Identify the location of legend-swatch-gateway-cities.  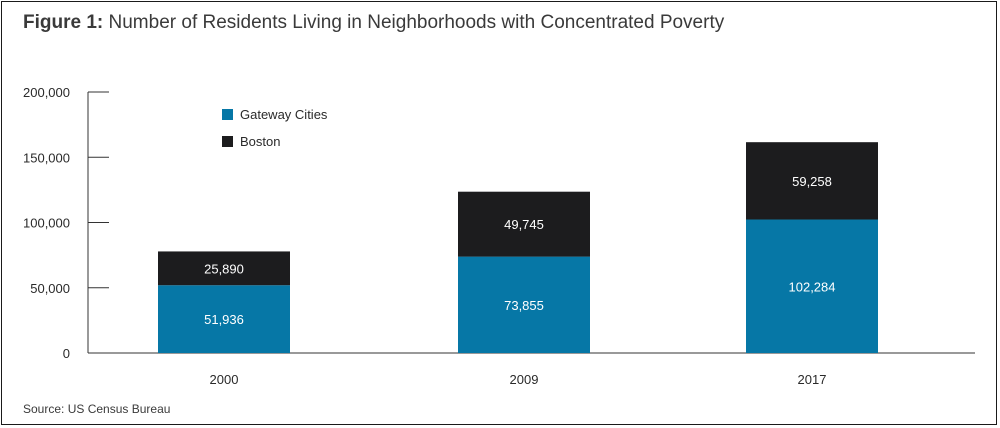
(227, 114).